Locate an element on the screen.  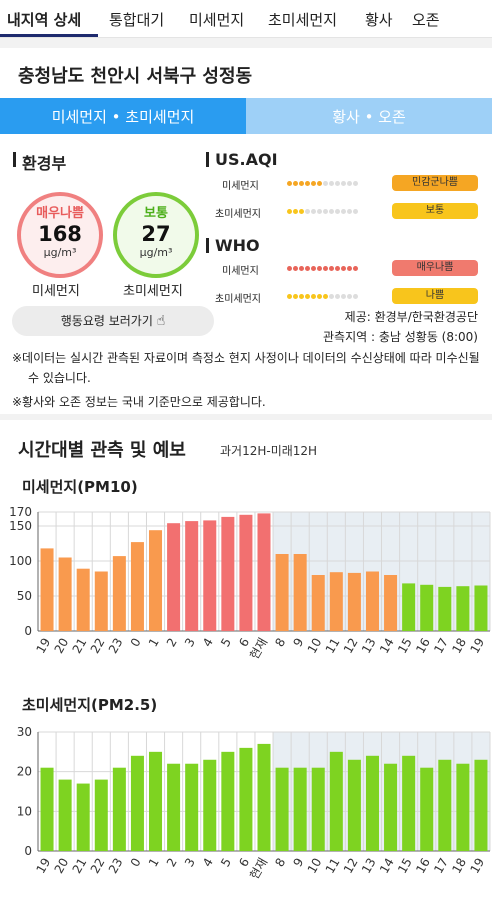
tab-my-region: 내지역 상세 is located at coordinates (44, 20).